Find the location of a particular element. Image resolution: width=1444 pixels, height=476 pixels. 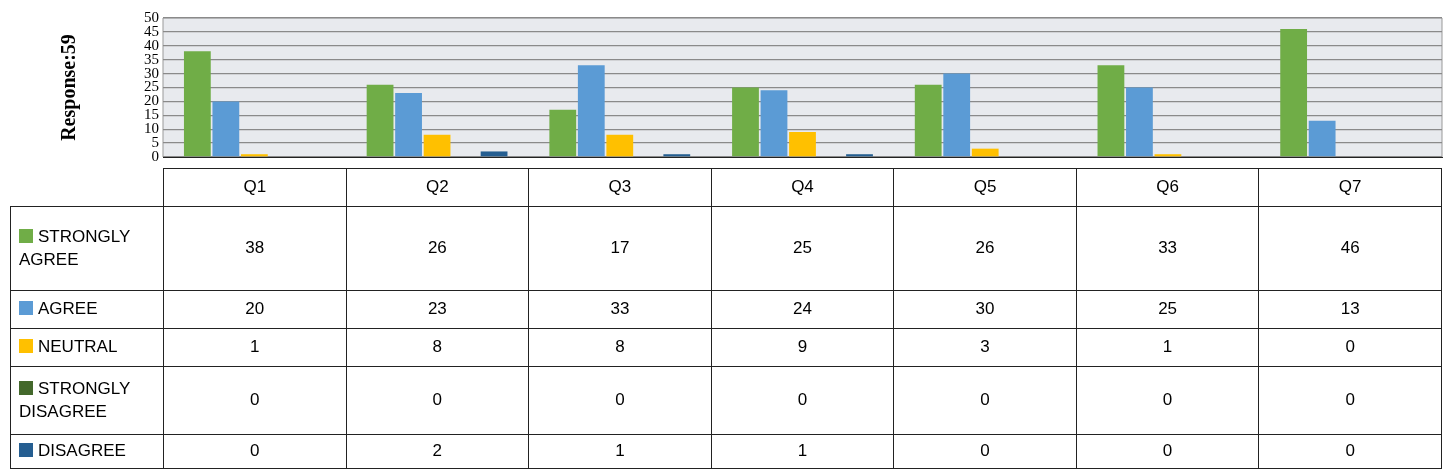

legend-label: NEUTRAL is located at coordinates (78, 347).